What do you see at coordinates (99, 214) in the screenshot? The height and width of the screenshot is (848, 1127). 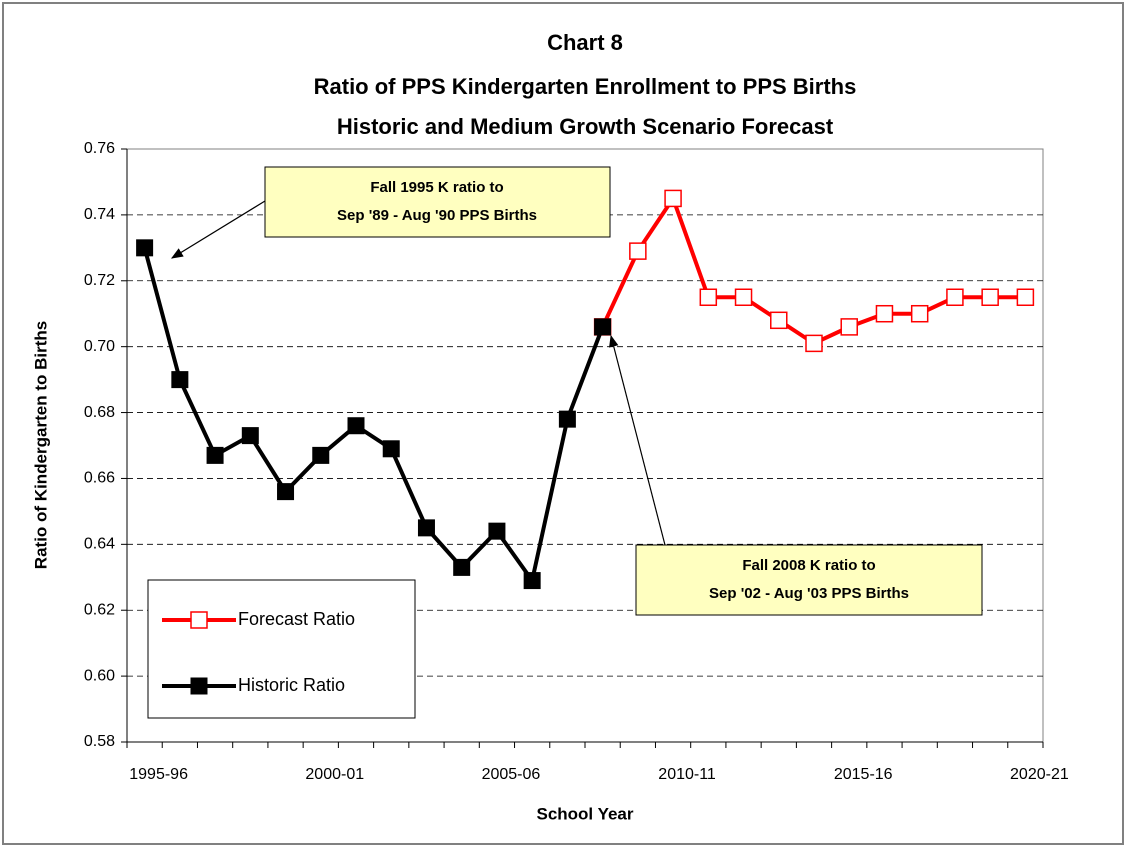 I see `y-tick-label: 0.74` at bounding box center [99, 214].